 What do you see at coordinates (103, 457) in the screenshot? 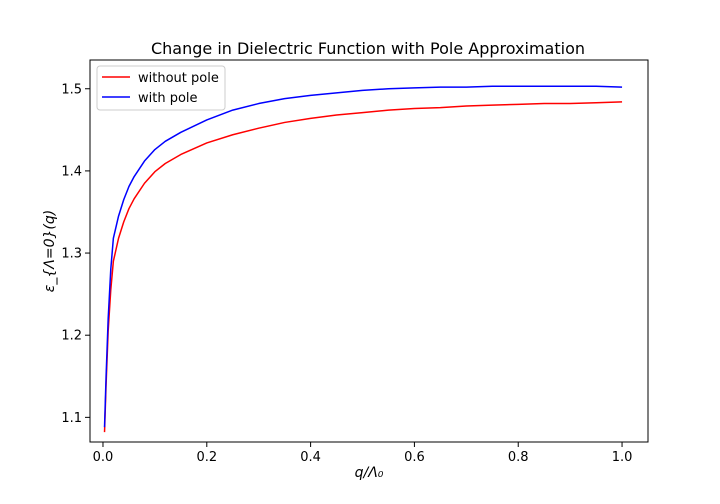
I see `x-tick-label: 0.0` at bounding box center [103, 457].